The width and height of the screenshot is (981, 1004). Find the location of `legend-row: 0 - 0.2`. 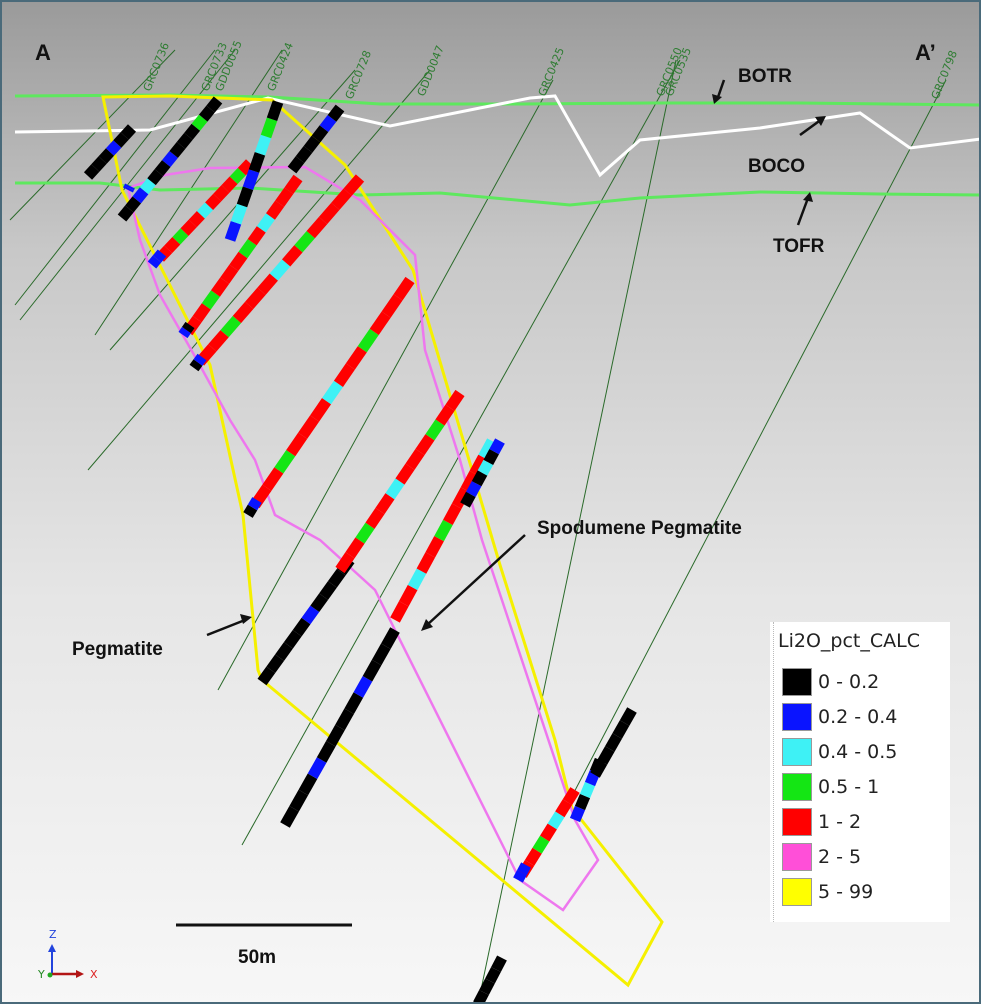

legend-row: 0 - 0.2 is located at coordinates (830, 682).